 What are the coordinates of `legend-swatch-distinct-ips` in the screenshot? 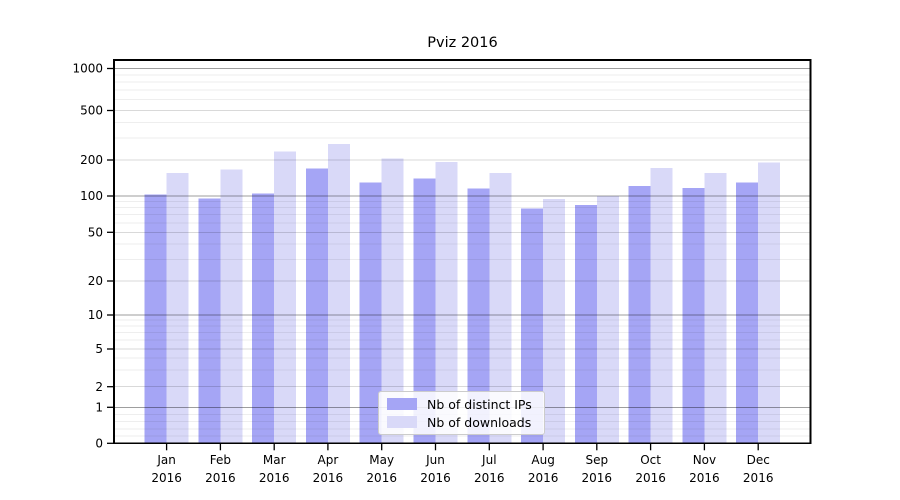 It's located at (402, 404).